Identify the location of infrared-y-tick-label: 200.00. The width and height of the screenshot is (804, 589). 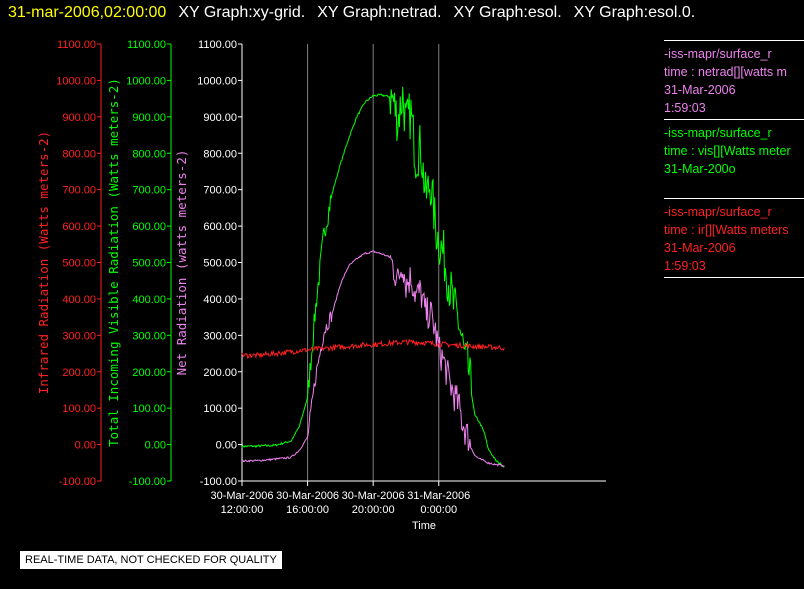
(79, 373).